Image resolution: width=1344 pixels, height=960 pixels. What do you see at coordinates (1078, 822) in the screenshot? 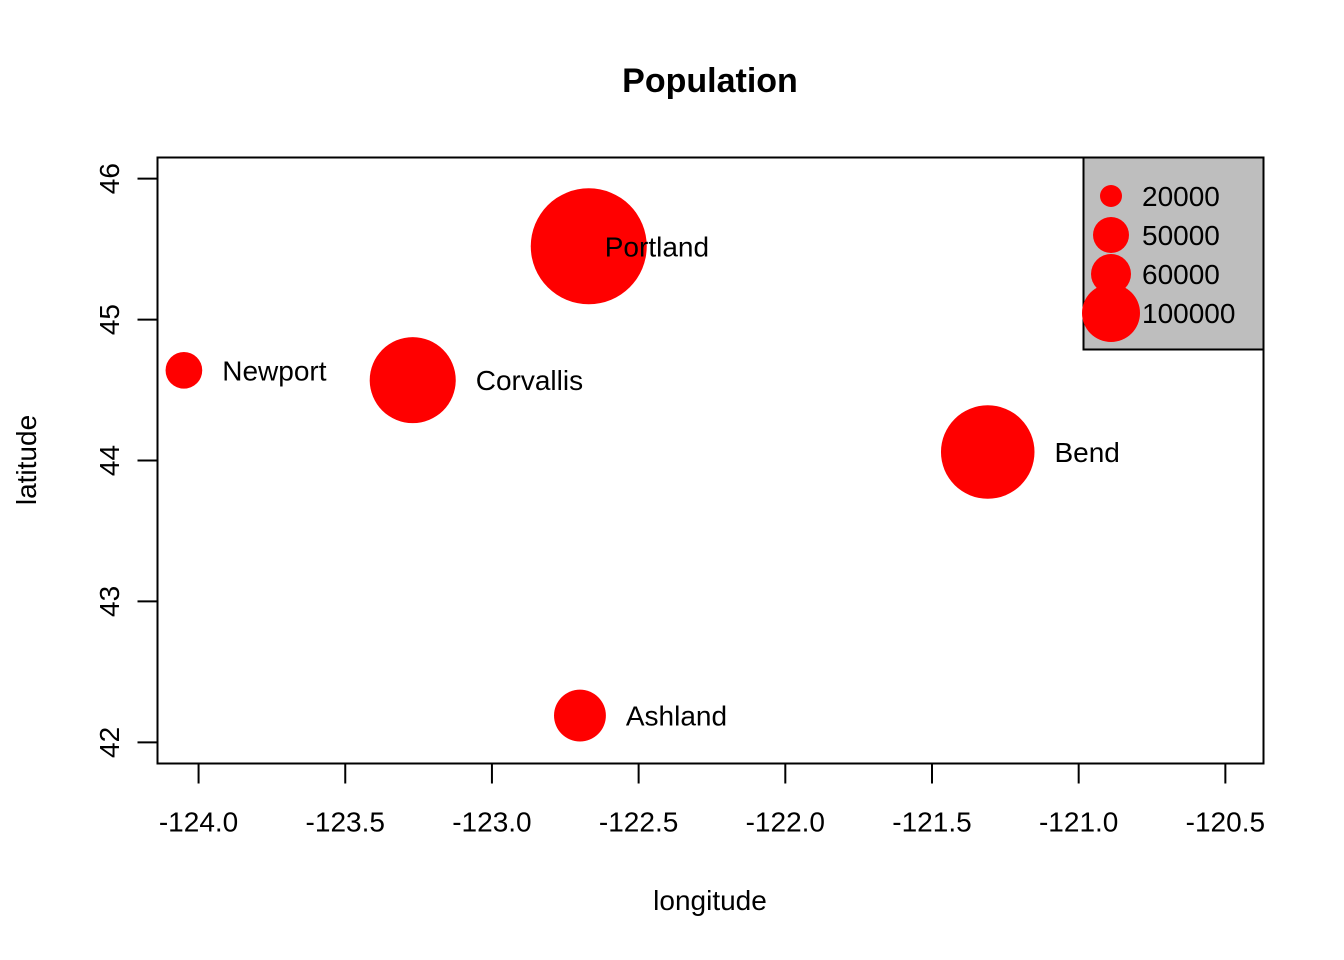
I see `x-tick-label: -121.0` at bounding box center [1078, 822].